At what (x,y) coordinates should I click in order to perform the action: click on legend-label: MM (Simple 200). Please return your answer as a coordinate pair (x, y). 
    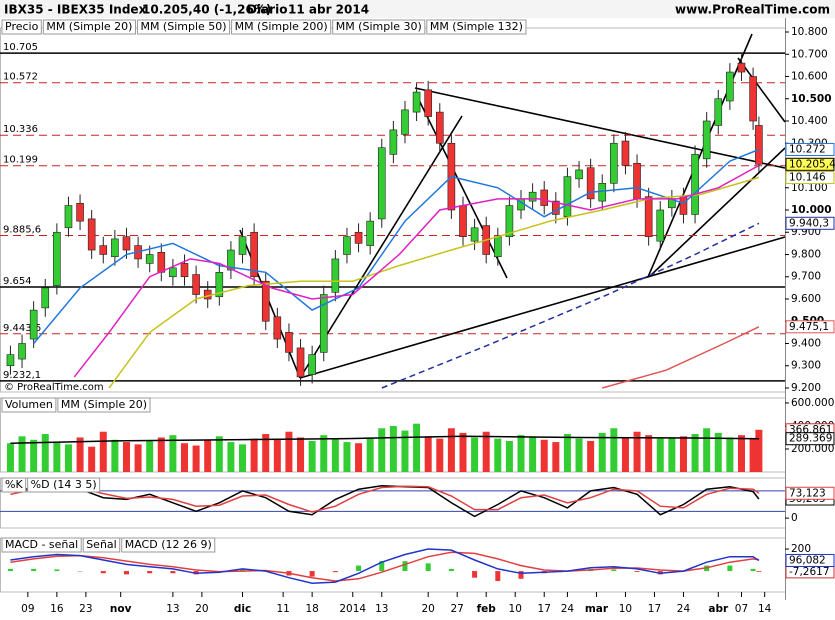
    Looking at the image, I should click on (281, 26).